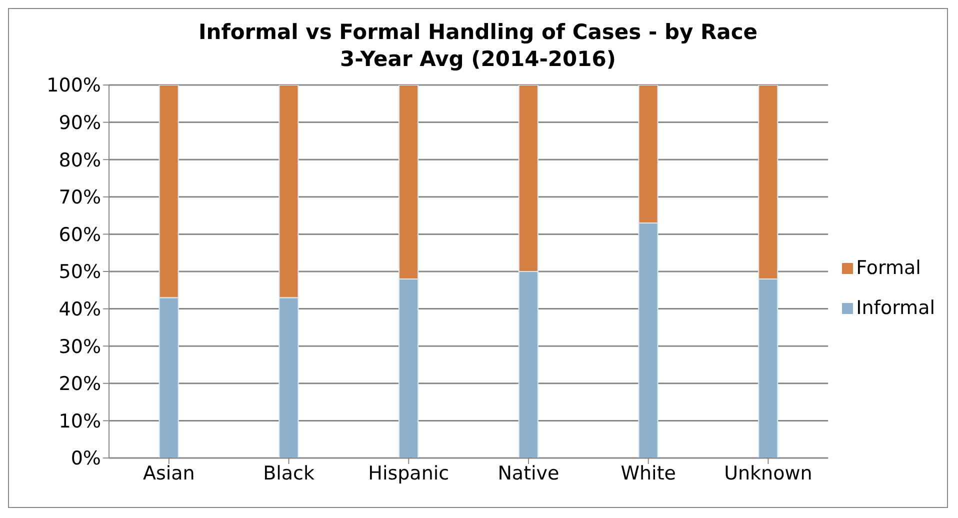 The width and height of the screenshot is (958, 518). I want to click on y-tick-label: 60%, so click(79, 235).